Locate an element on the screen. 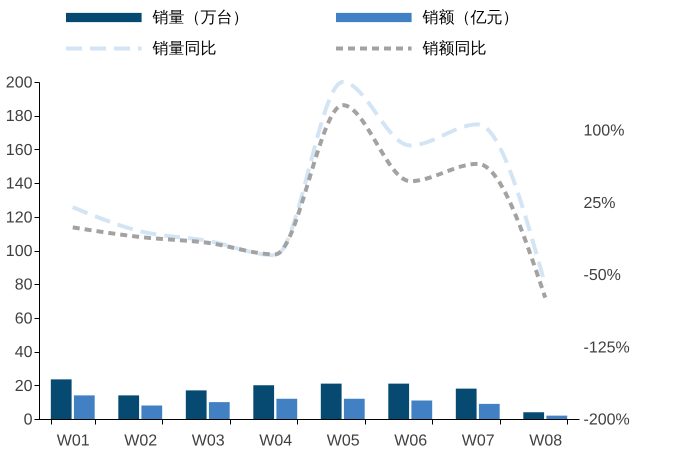 The image size is (699, 466). legend-label: 销量（万台） is located at coordinates (199, 17).